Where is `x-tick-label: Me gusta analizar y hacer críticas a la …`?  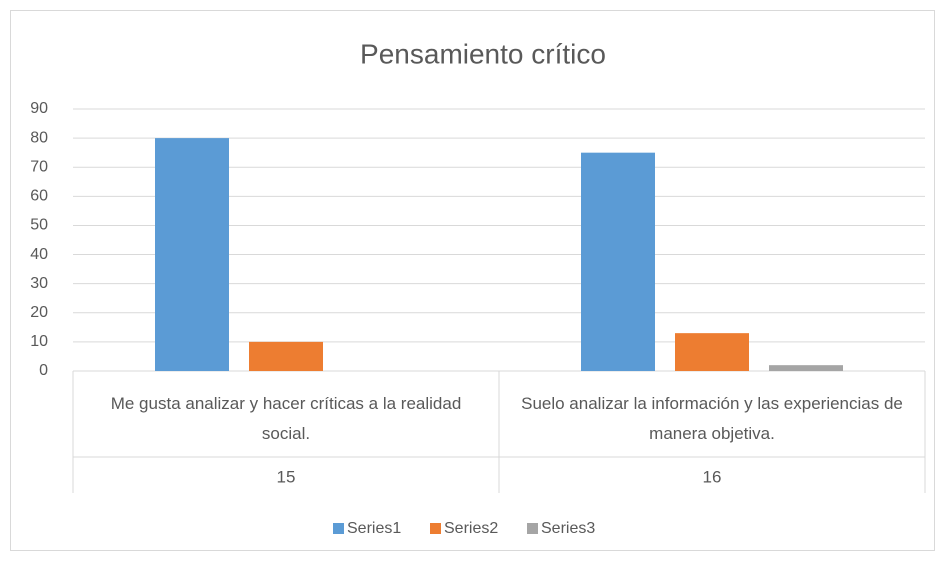 x-tick-label: Me gusta analizar y hacer críticas a la … is located at coordinates (286, 418).